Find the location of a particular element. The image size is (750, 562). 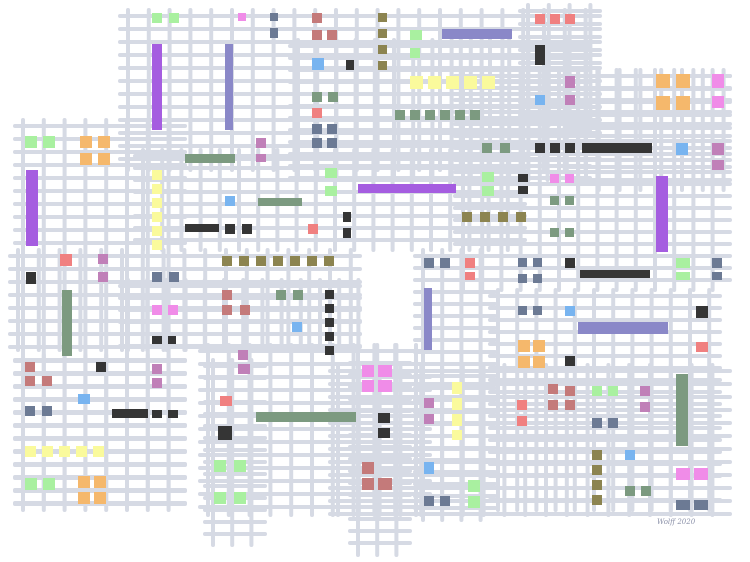

purple-cell is located at coordinates (157, 87).